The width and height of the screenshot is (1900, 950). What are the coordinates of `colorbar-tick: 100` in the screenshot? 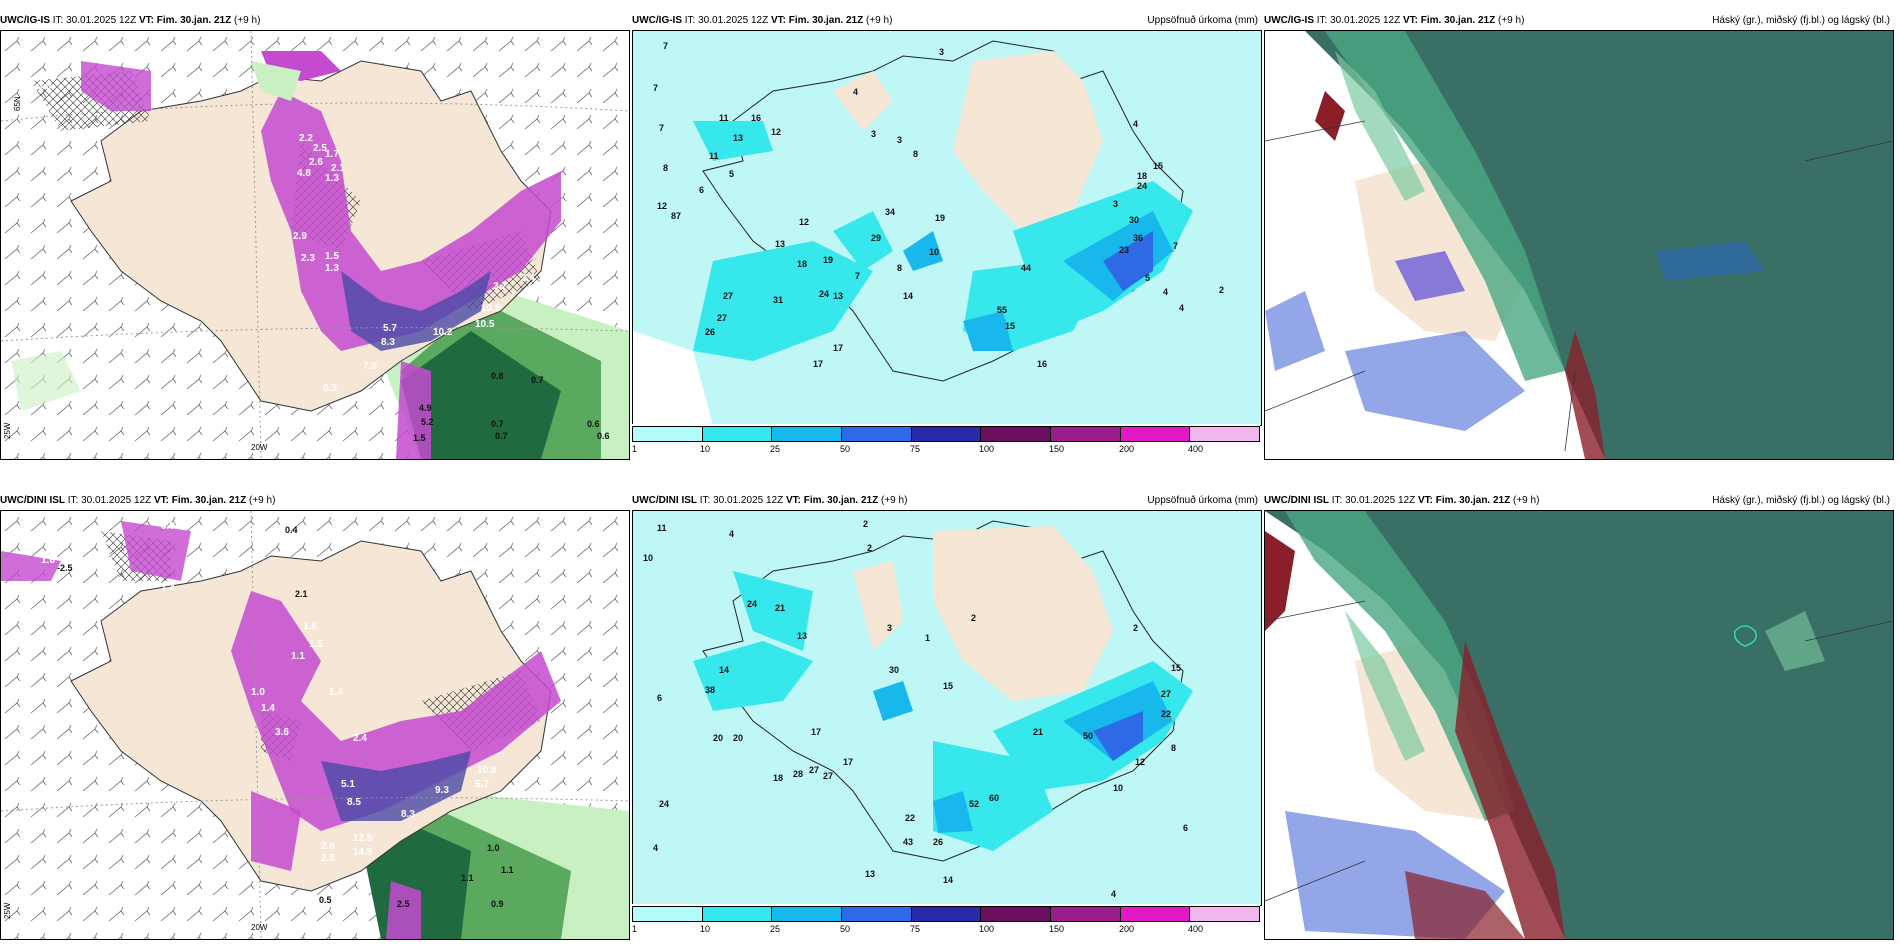 It's located at (987, 449).